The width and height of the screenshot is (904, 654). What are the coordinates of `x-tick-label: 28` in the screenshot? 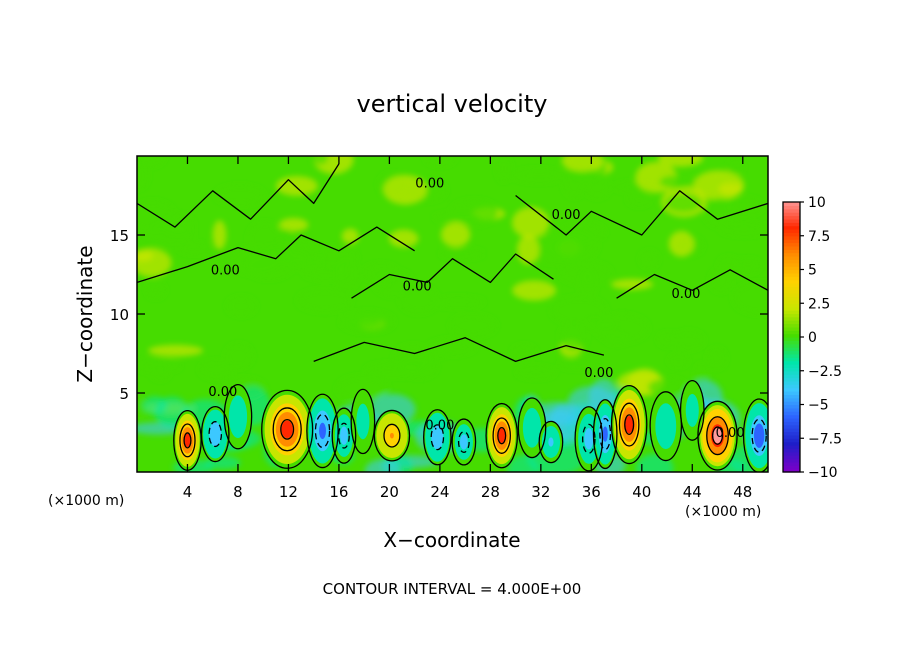 It's located at (490, 492).